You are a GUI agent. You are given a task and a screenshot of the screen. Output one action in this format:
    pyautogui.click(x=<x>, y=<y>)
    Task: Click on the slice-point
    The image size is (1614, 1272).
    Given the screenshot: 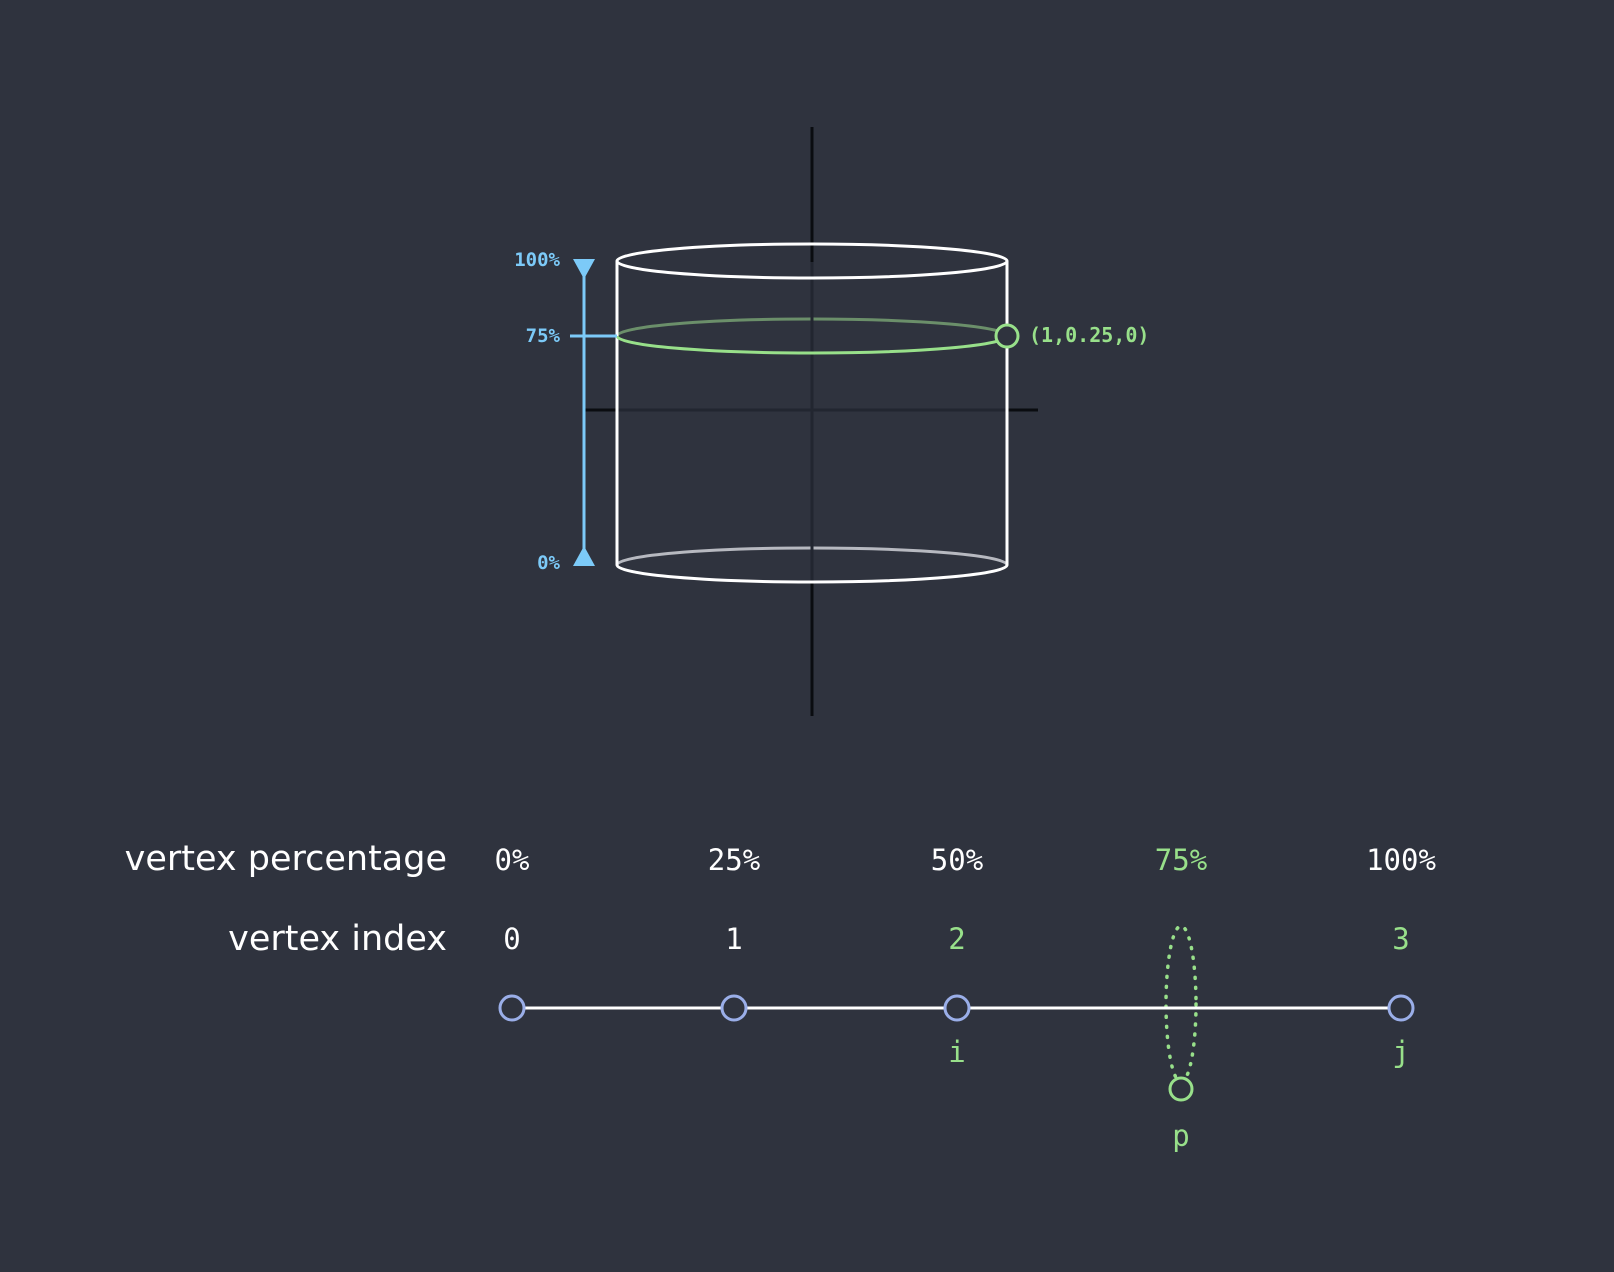 What is the action you would take?
    pyautogui.click(x=1007, y=336)
    